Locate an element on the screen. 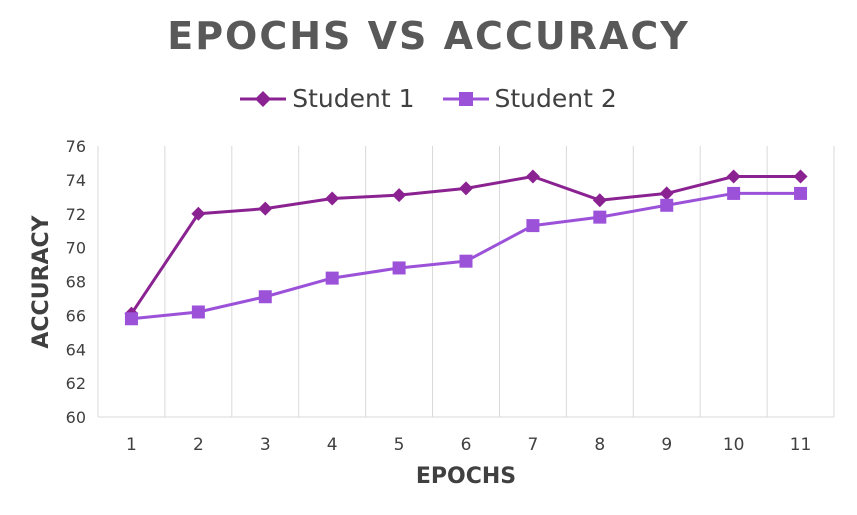 The height and width of the screenshot is (515, 857). y-tick-label: 74 is located at coordinates (76, 180).